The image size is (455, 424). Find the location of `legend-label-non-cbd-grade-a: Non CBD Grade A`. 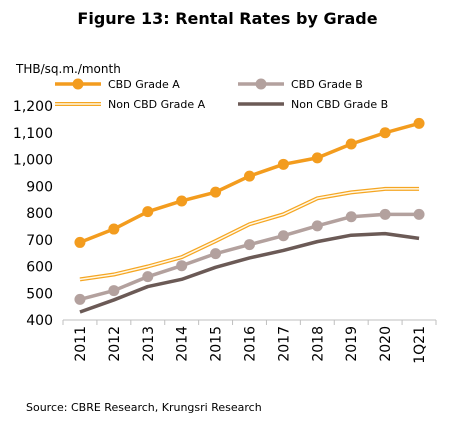

legend-label-non-cbd-grade-a: Non CBD Grade A is located at coordinates (157, 104).